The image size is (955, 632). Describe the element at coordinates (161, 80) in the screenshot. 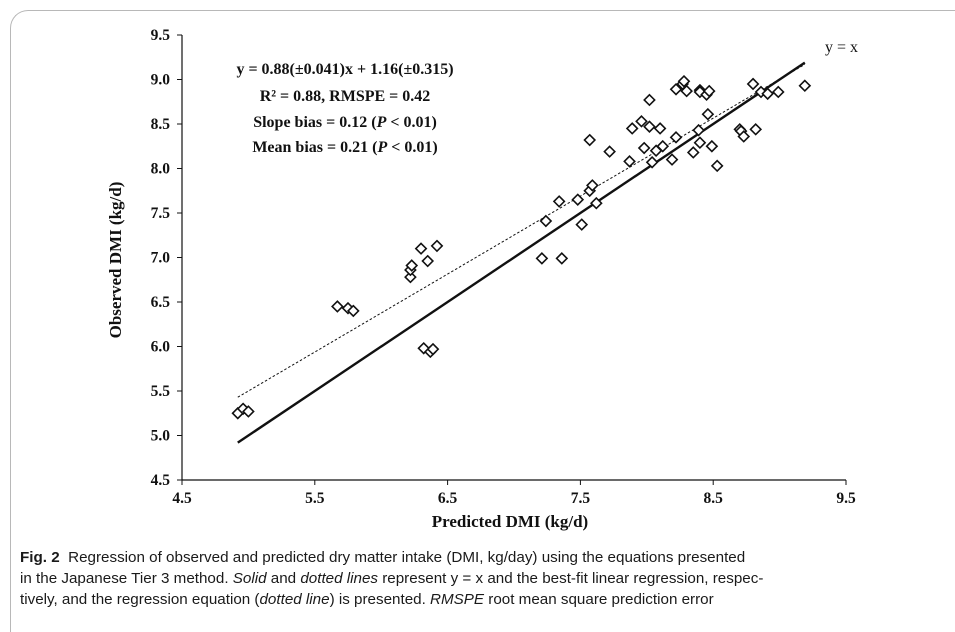

I see `y-tick-label: 9.0` at that location.